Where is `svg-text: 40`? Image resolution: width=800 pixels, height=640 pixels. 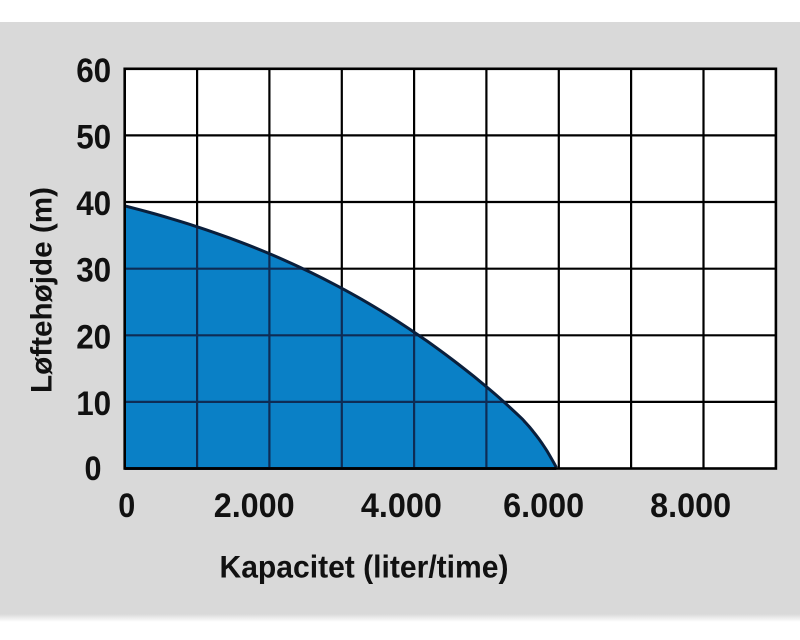
svg-text: 40 is located at coordinates (93, 204).